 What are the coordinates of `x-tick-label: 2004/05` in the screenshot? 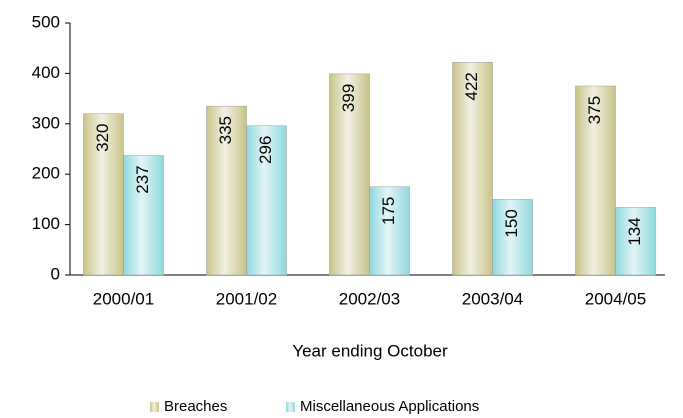 It's located at (615, 298).